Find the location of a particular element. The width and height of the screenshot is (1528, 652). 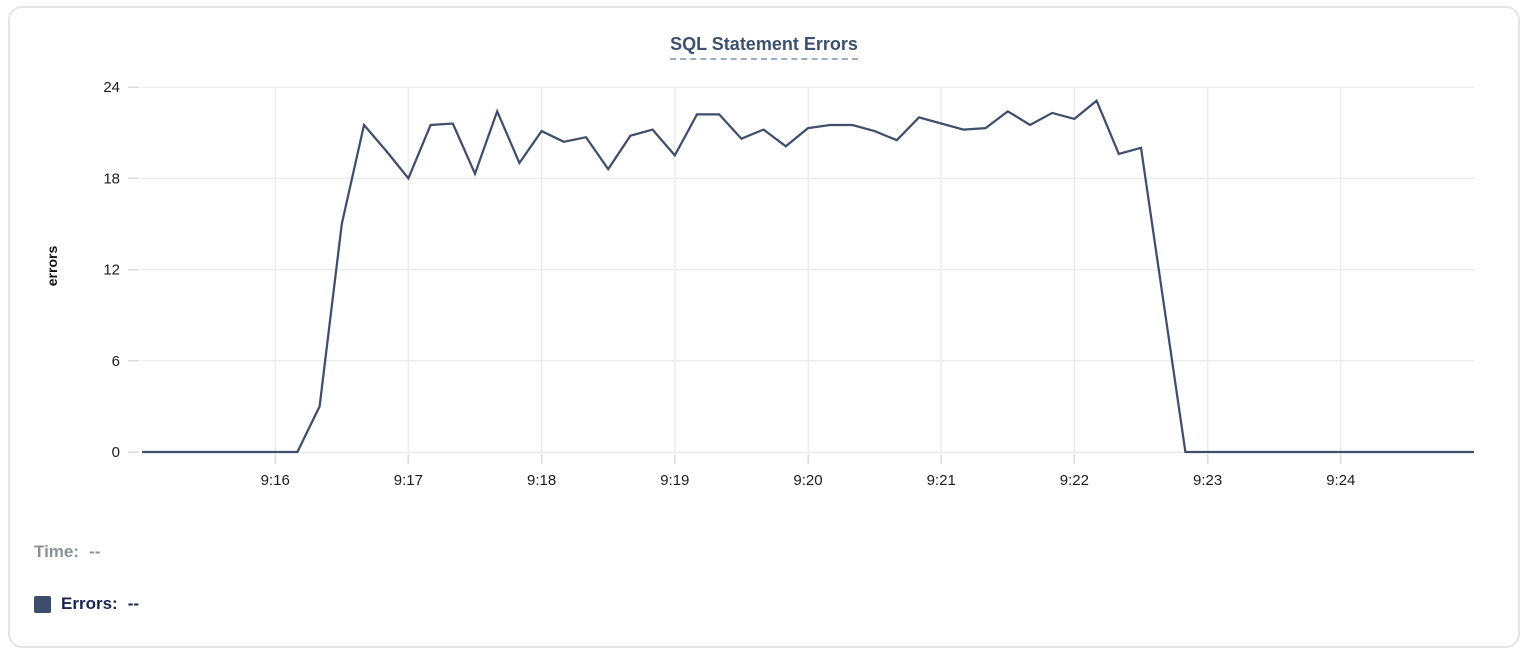

errors-value: -- is located at coordinates (133, 603).